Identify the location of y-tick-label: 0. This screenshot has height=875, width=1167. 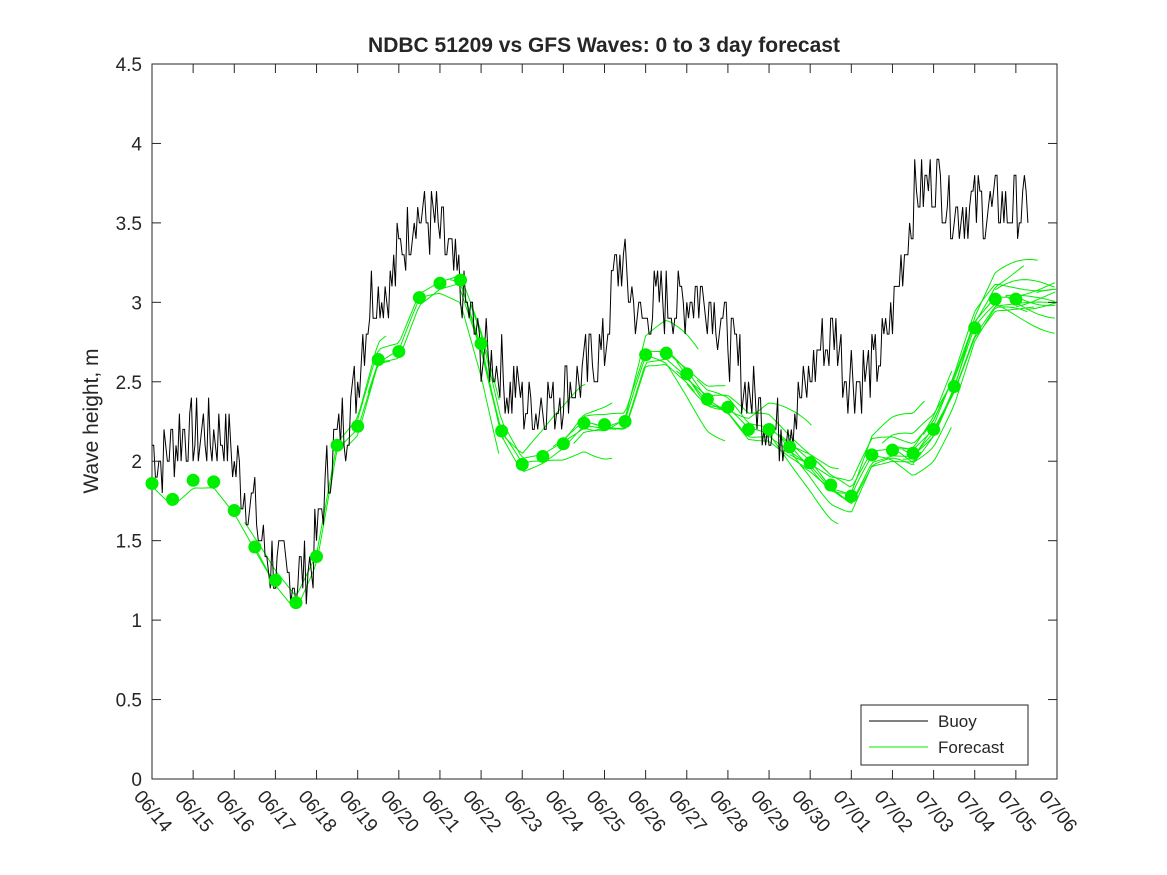
(136, 780).